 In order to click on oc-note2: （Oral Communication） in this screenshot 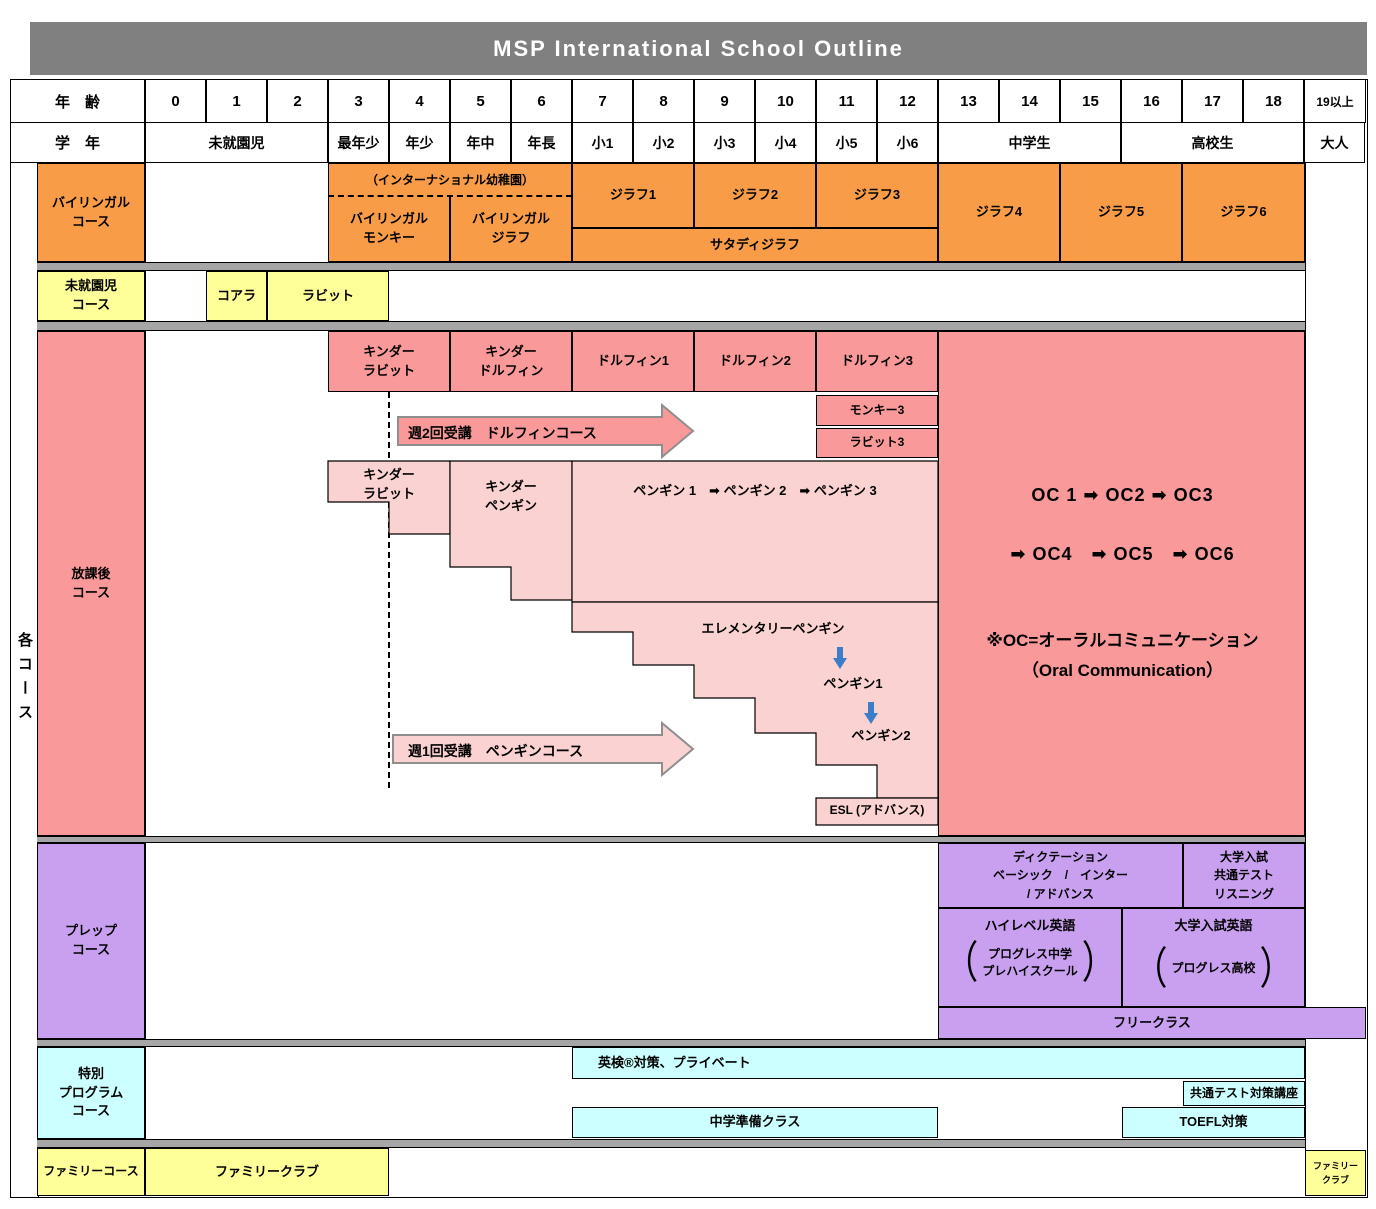, I will do `click(1122, 670)`.